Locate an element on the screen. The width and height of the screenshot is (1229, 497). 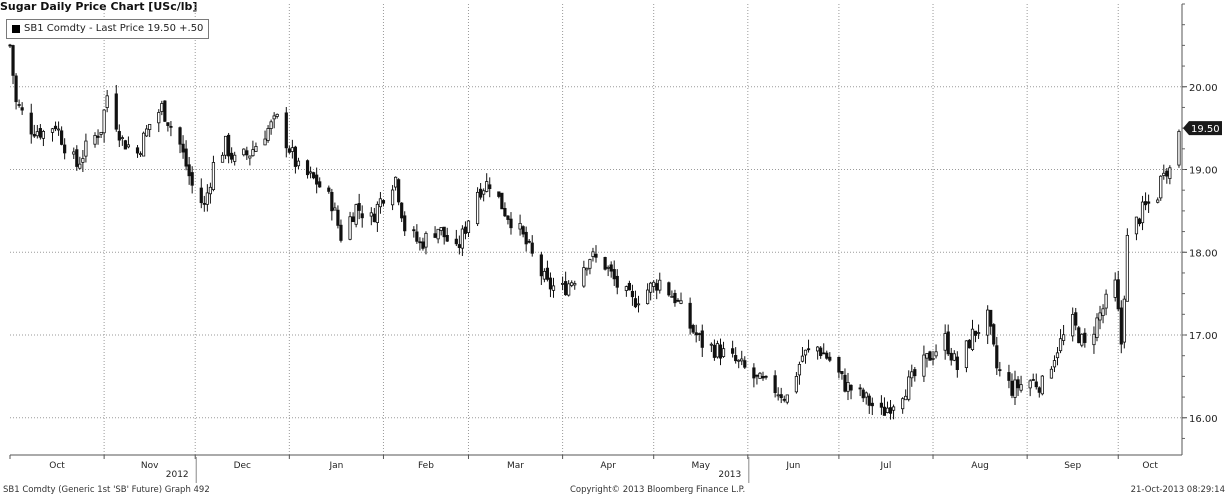
year-label: 2013 is located at coordinates (729, 475).